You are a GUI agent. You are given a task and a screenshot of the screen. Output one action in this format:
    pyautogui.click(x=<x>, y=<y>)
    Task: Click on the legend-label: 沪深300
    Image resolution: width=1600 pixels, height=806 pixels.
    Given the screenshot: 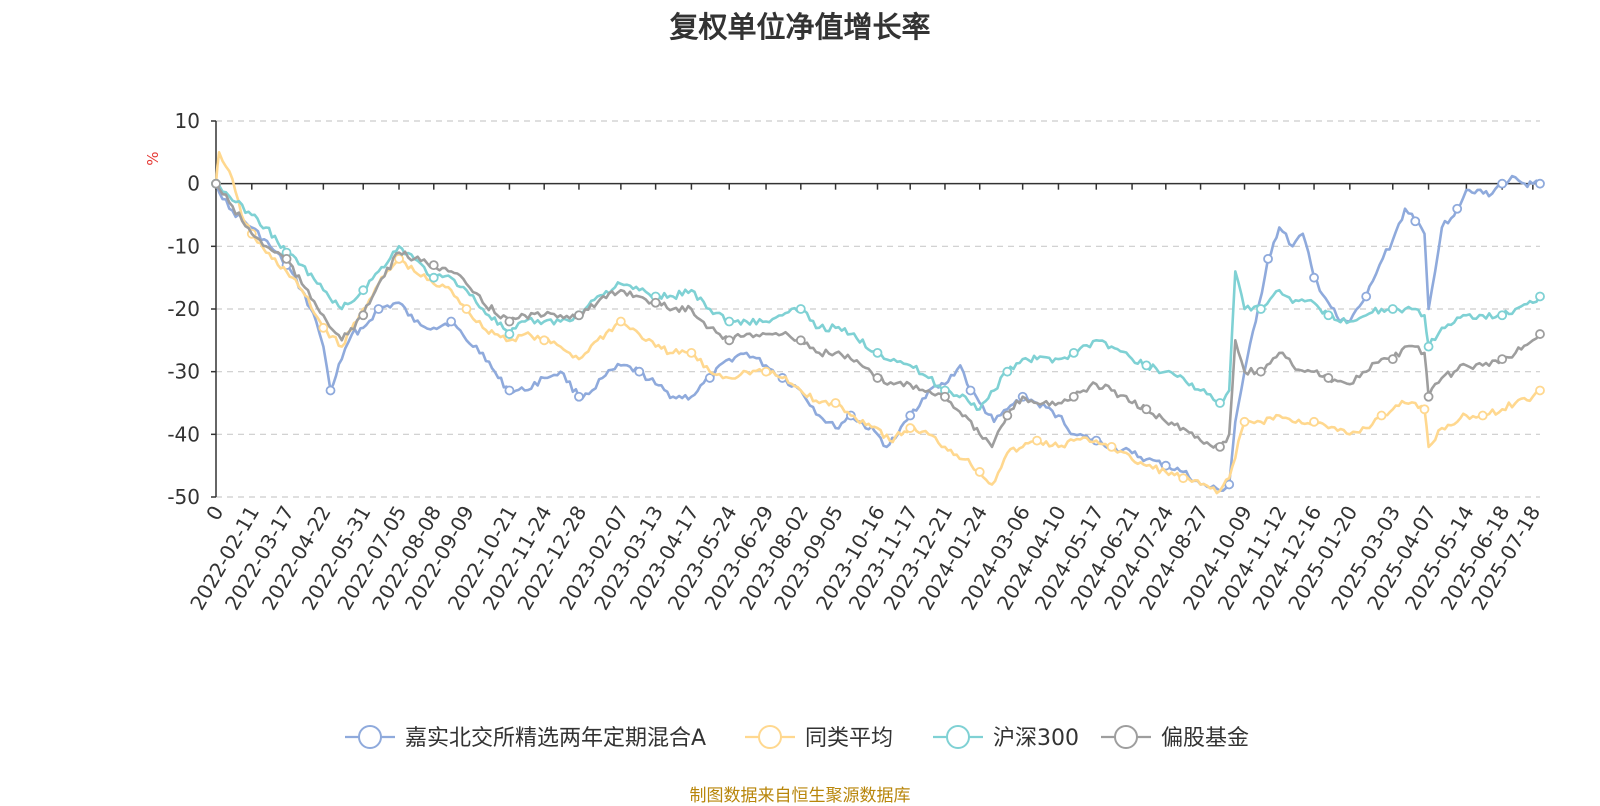 What is the action you would take?
    pyautogui.click(x=1036, y=738)
    